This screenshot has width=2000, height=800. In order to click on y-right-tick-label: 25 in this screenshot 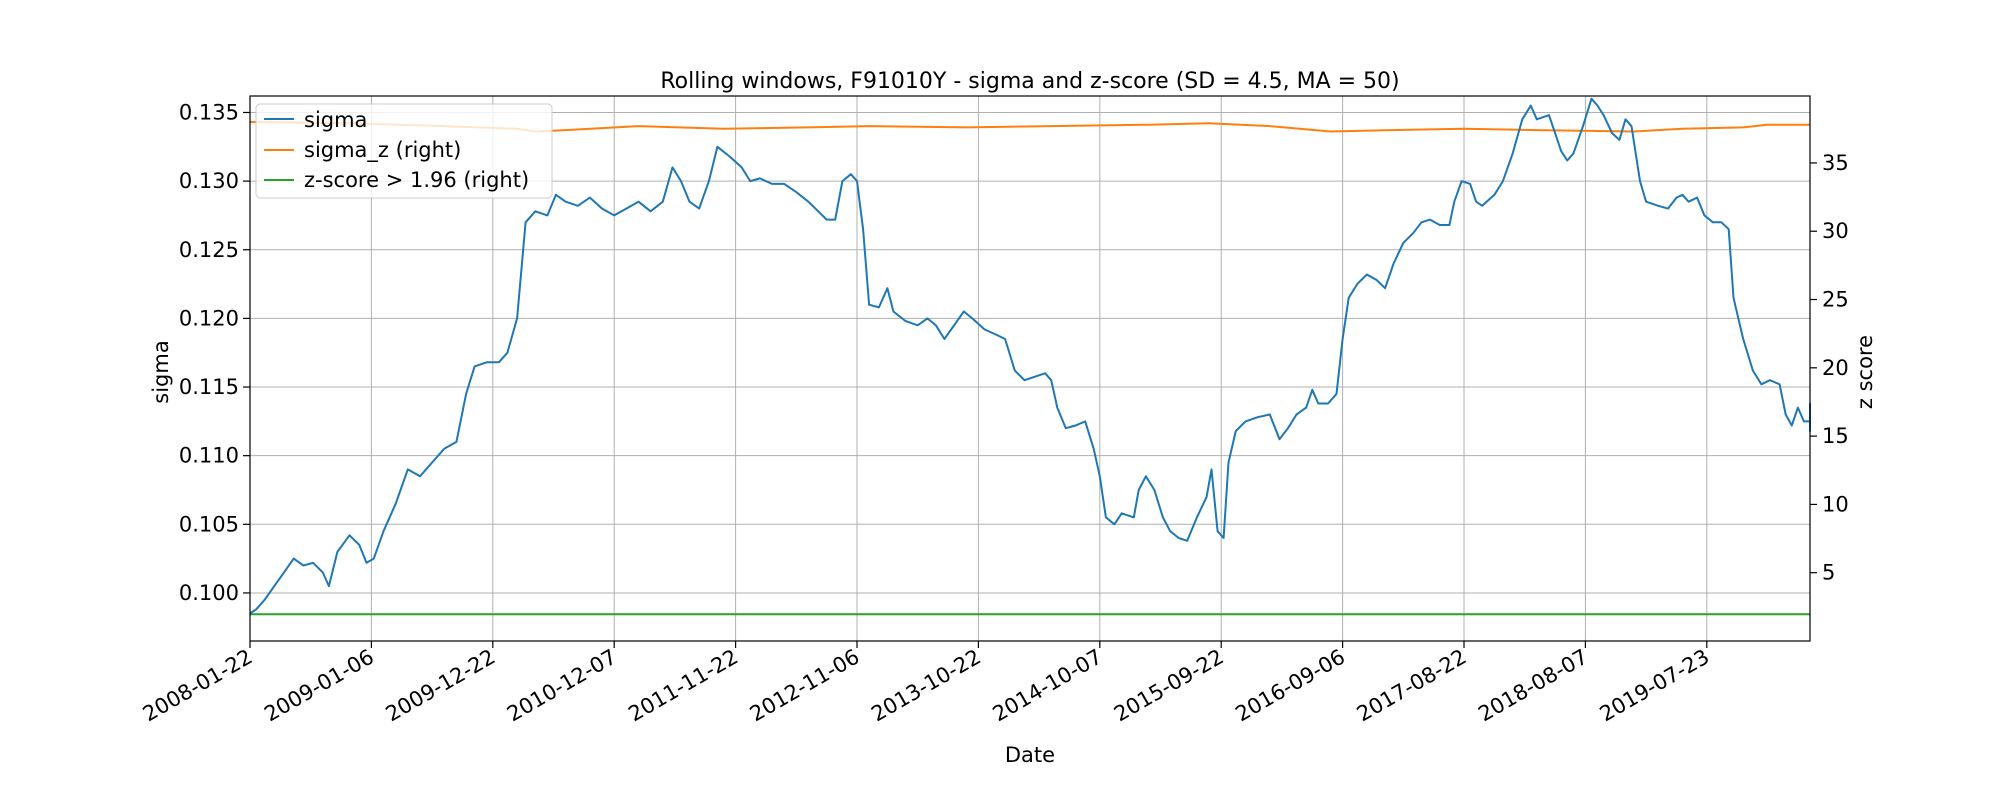, I will do `click(1835, 300)`.